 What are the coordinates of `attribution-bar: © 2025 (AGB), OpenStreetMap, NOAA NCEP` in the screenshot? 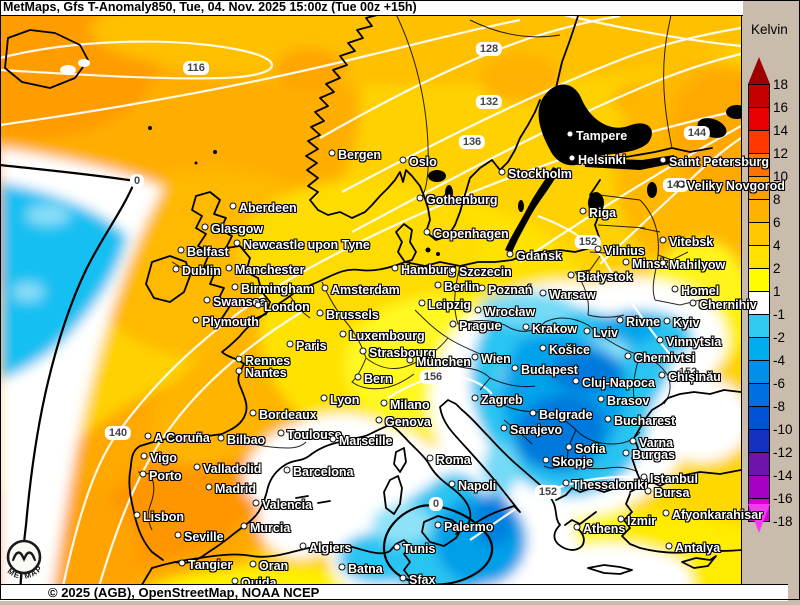 It's located at (394, 592).